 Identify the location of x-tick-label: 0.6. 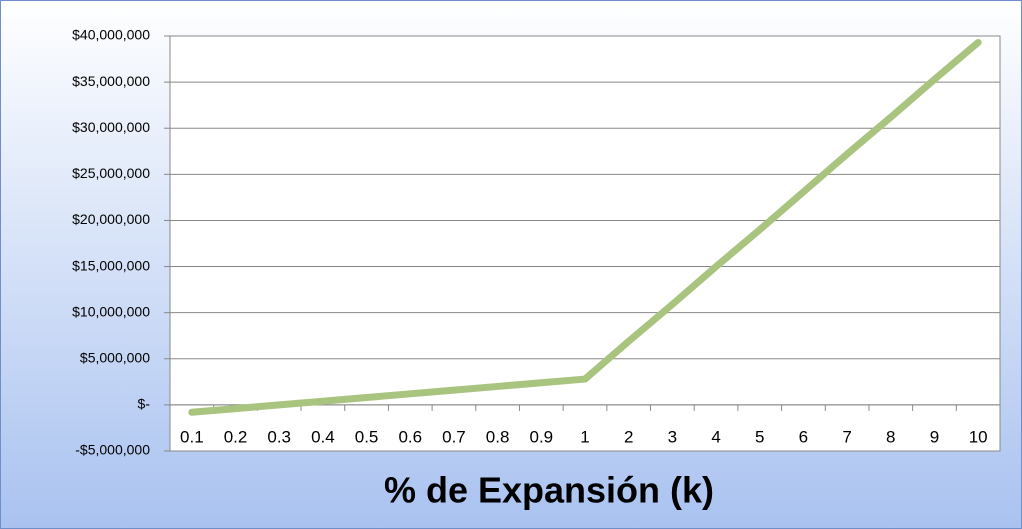
(410, 436).